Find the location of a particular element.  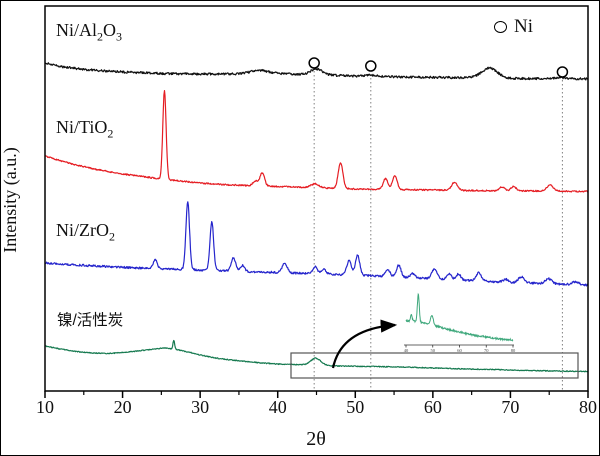

series-label-ni-tio2: Ni/TiO2 is located at coordinates (85, 129).